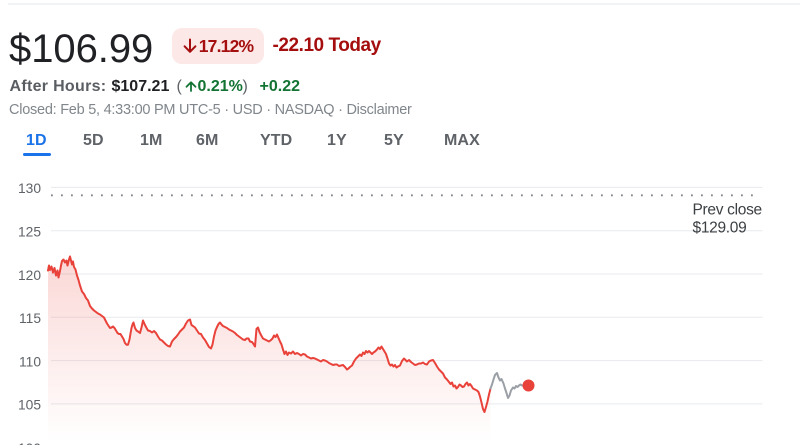 This screenshot has width=800, height=445. I want to click on svg-text: 100, so click(29, 443).